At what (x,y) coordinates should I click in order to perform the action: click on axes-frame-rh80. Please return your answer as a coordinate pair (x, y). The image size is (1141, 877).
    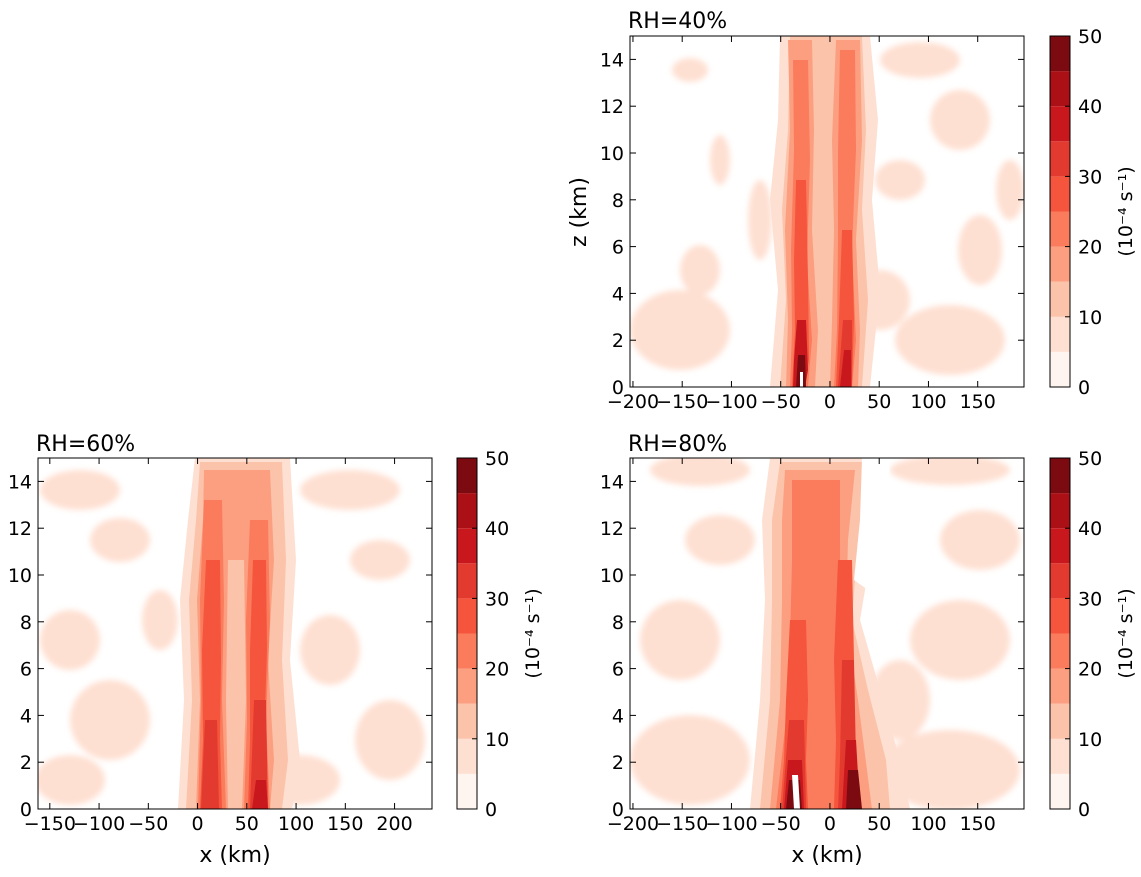
    Looking at the image, I should click on (827, 633).